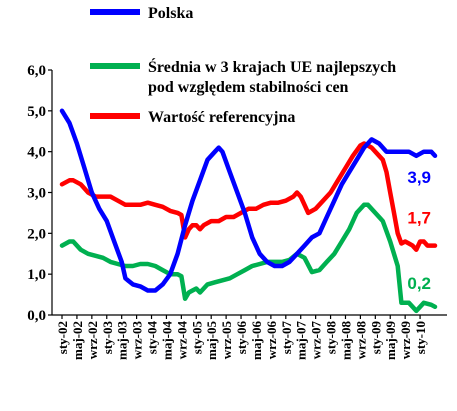  What do you see at coordinates (77, 340) in the screenshot?
I see `x-tick-label: maj-02` at bounding box center [77, 340].